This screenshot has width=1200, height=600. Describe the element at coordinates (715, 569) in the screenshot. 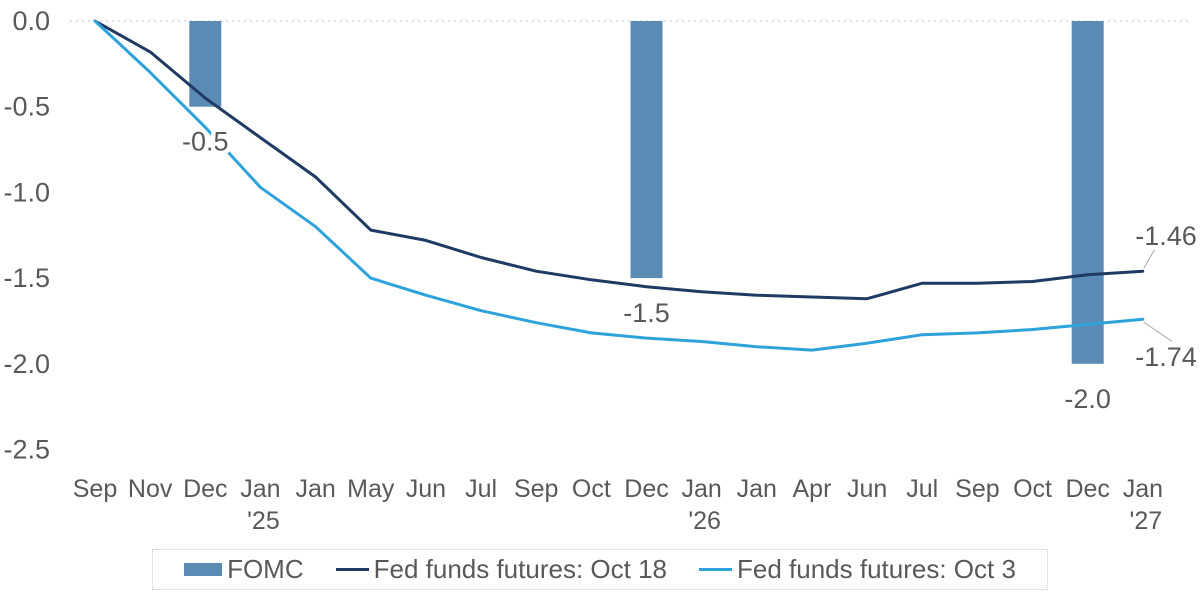

I see `oct3-line-swatch-icon` at that location.